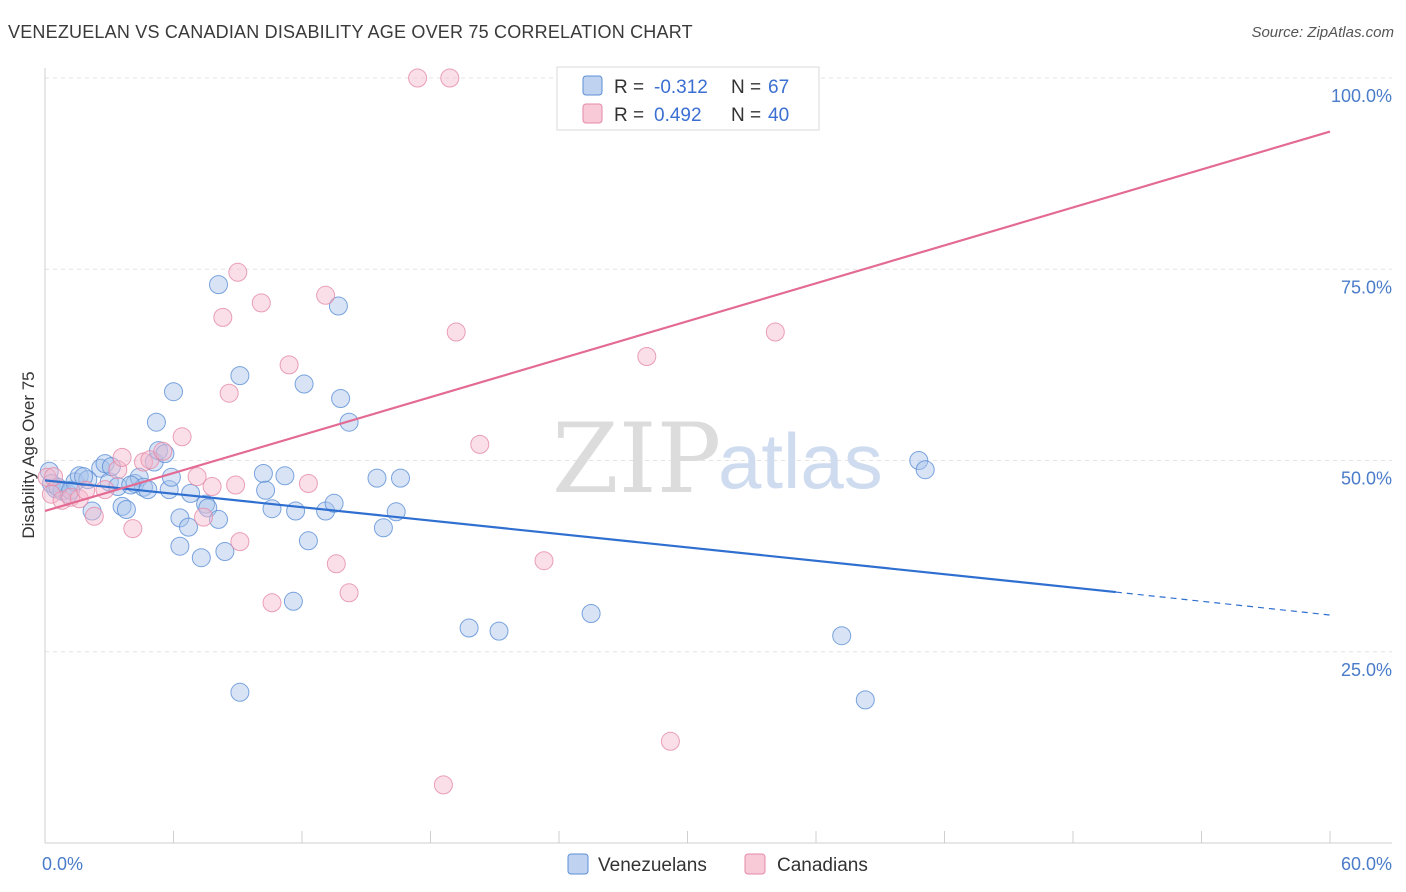 The image size is (1406, 892). I want to click on legend-swatch-canadians-bottom, so click(755, 864).